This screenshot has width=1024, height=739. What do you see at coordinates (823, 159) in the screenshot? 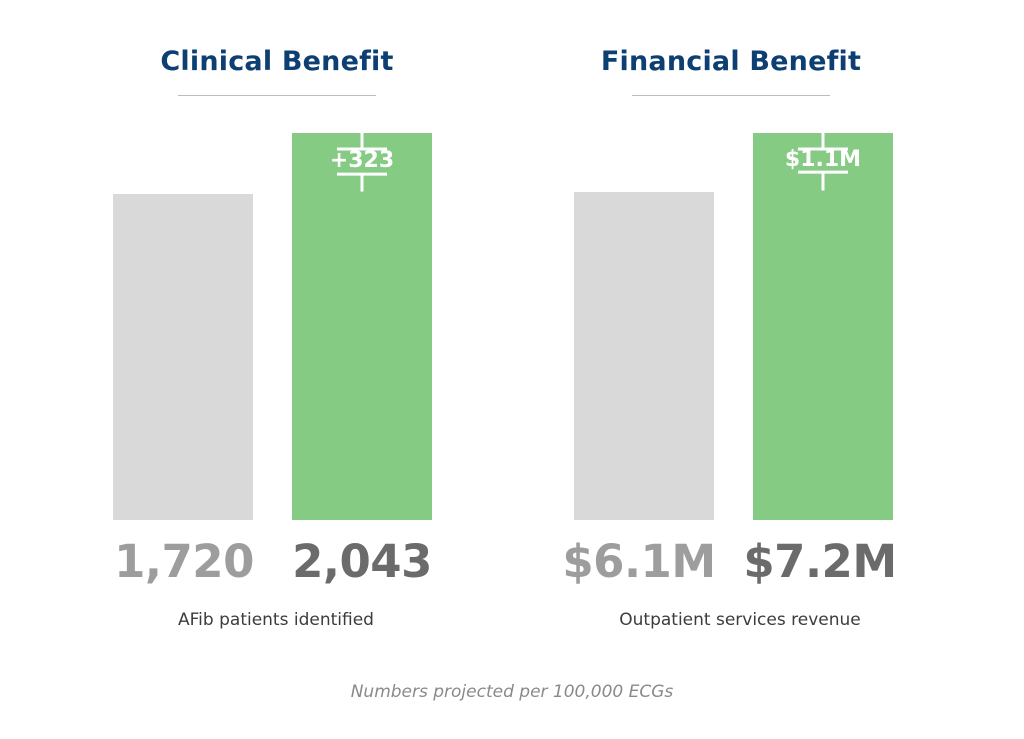
I see `financial-difference-label: $1.1M` at bounding box center [823, 159].